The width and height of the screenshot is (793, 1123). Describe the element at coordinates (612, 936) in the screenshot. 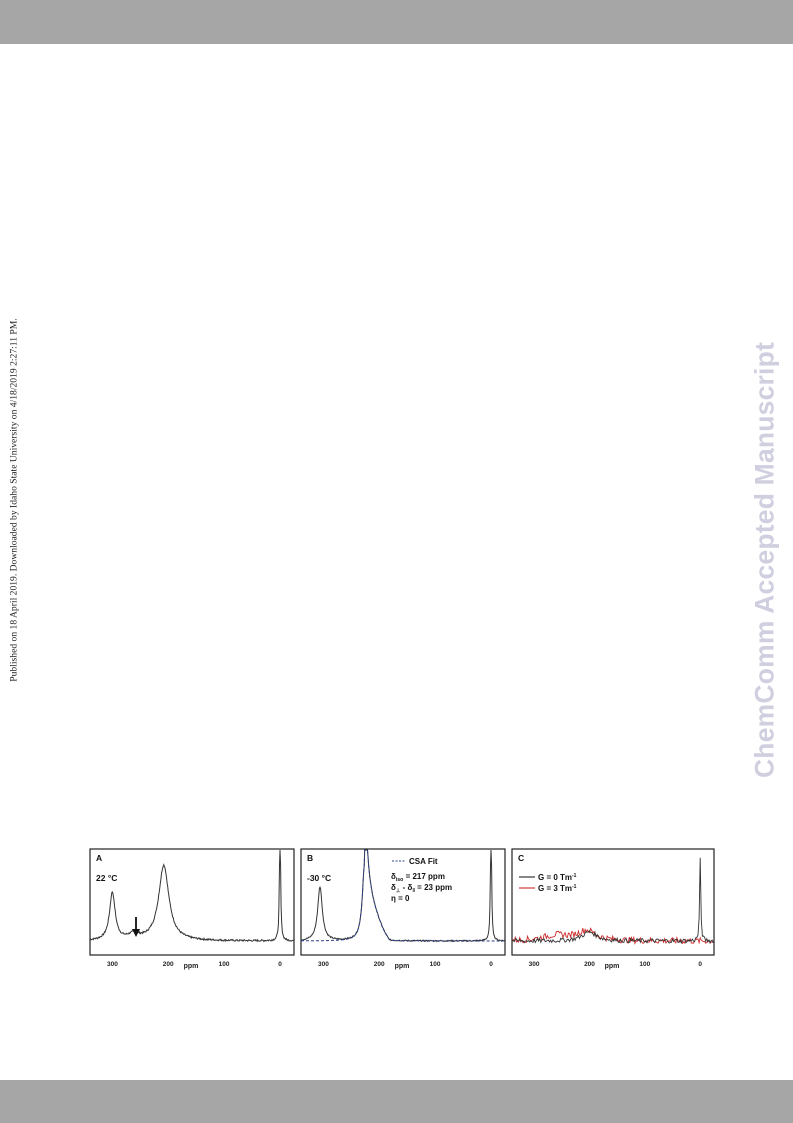

I see `panel-c-spectrum-3t` at that location.